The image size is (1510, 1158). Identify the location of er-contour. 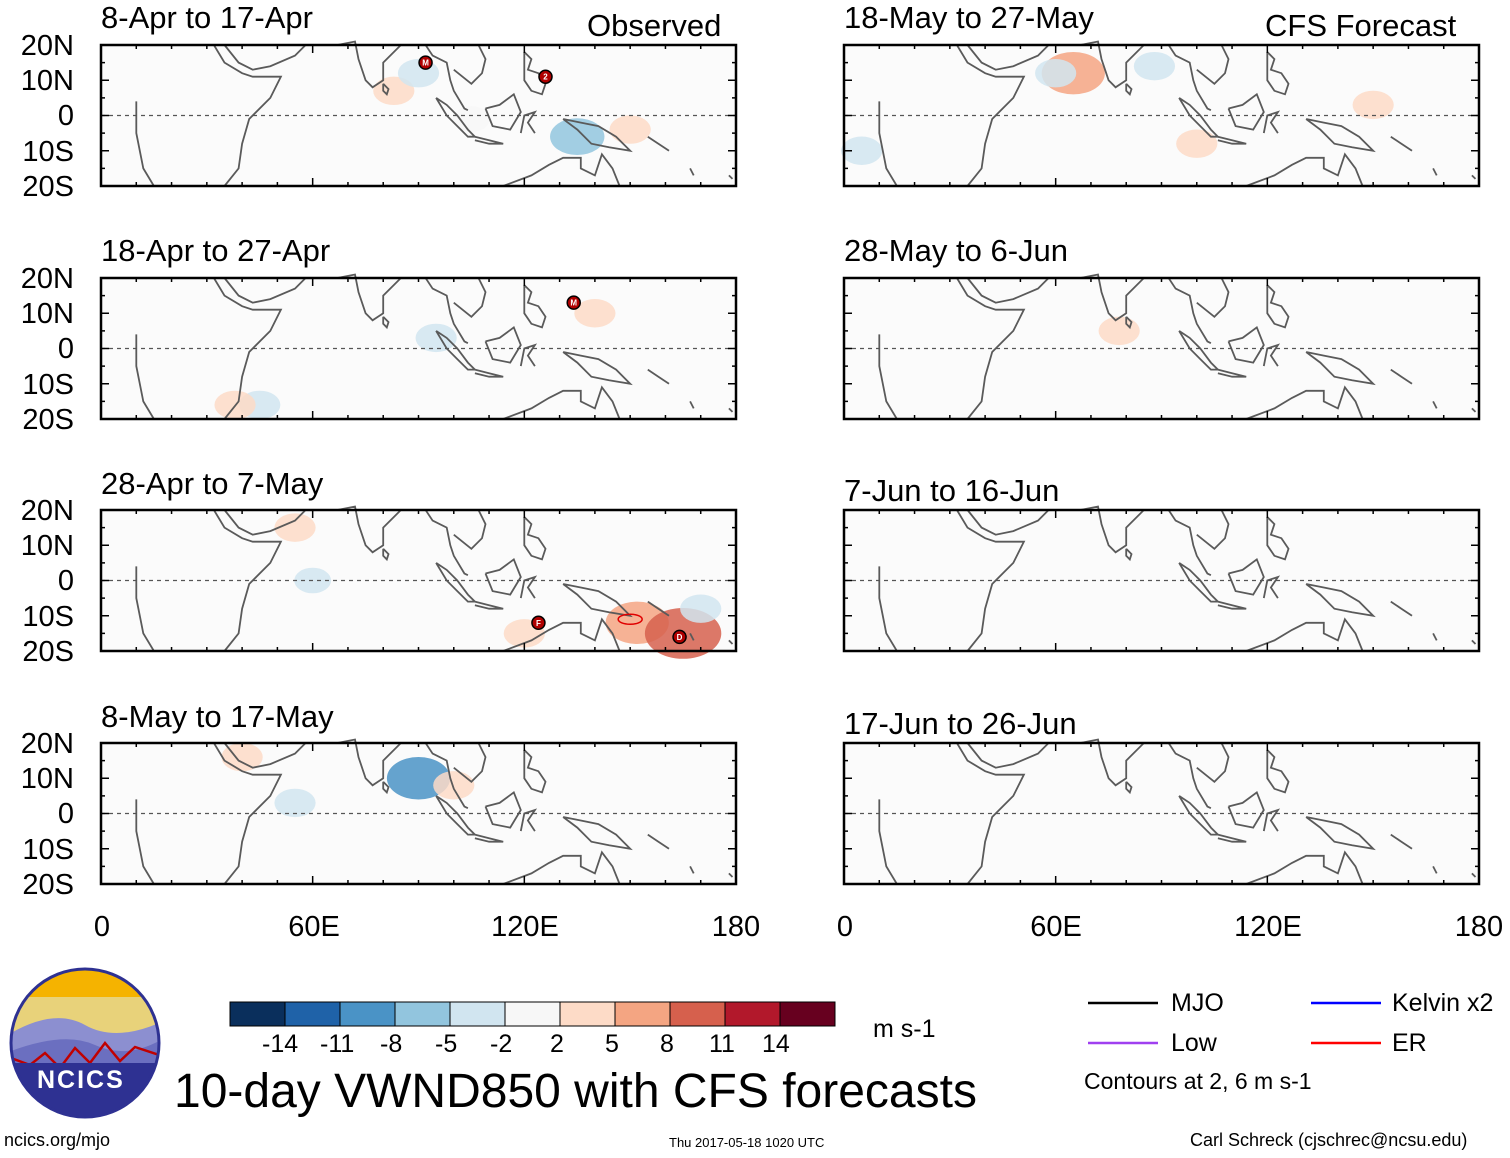
(630, 619).